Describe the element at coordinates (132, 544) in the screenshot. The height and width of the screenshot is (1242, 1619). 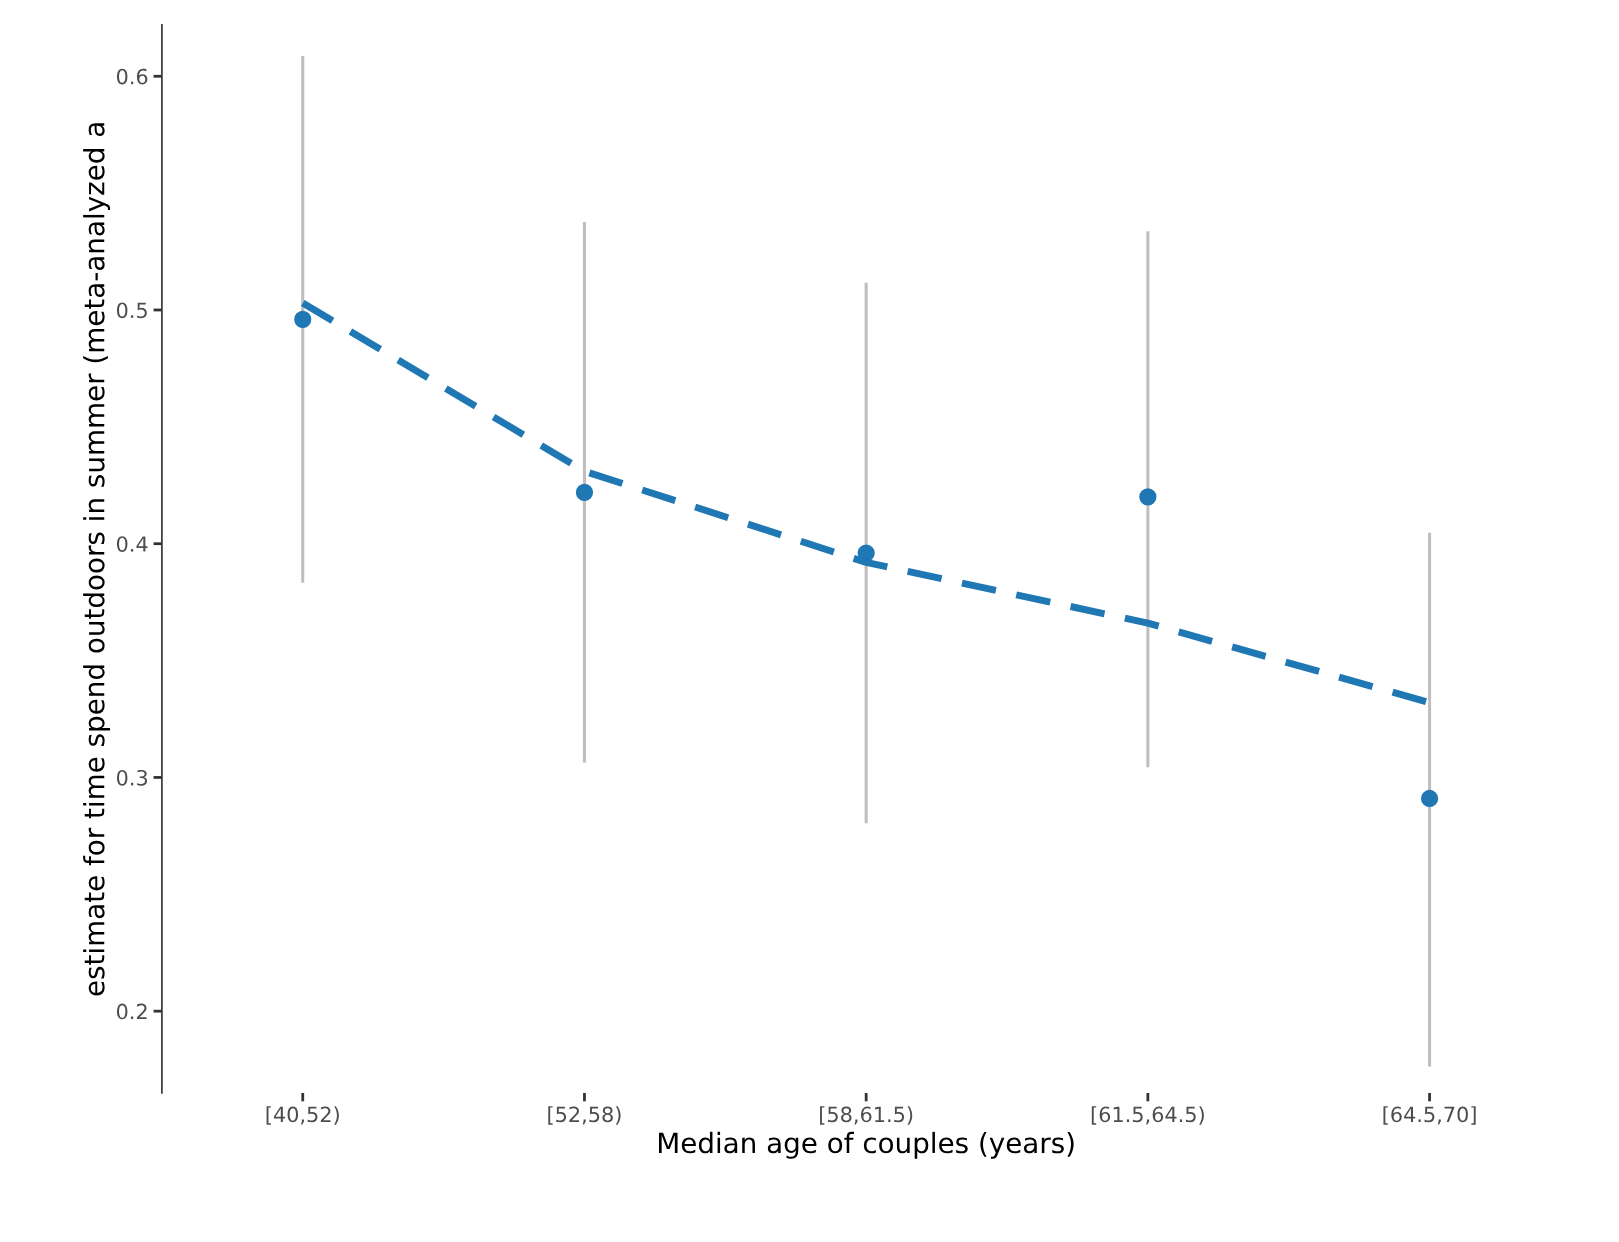
I see `y-tick-label: 0.4` at that location.